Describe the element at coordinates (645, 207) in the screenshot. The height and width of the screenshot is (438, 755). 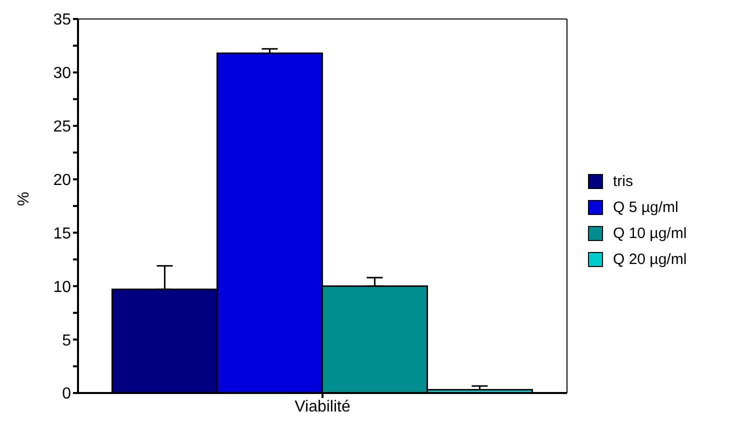
I see `legend-label: Q 5 µg/ml` at that location.